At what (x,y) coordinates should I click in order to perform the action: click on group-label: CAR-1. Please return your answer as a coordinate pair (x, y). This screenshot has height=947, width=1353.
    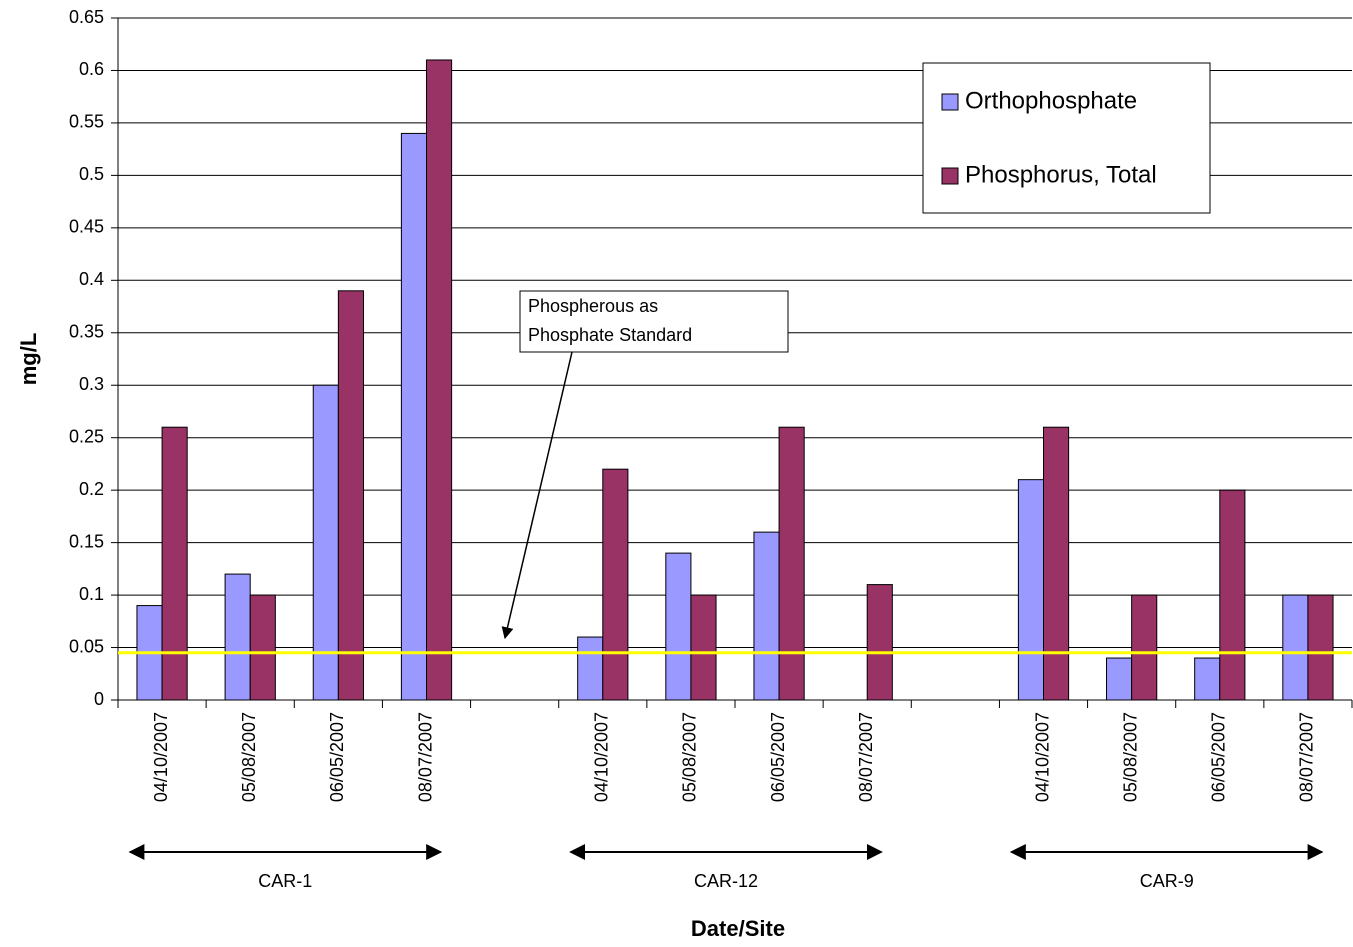
    Looking at the image, I should click on (285, 881).